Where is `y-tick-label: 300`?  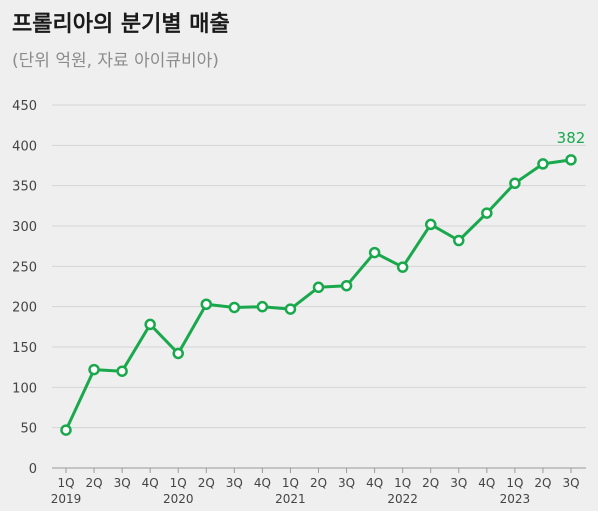
y-tick-label: 300 is located at coordinates (24, 227).